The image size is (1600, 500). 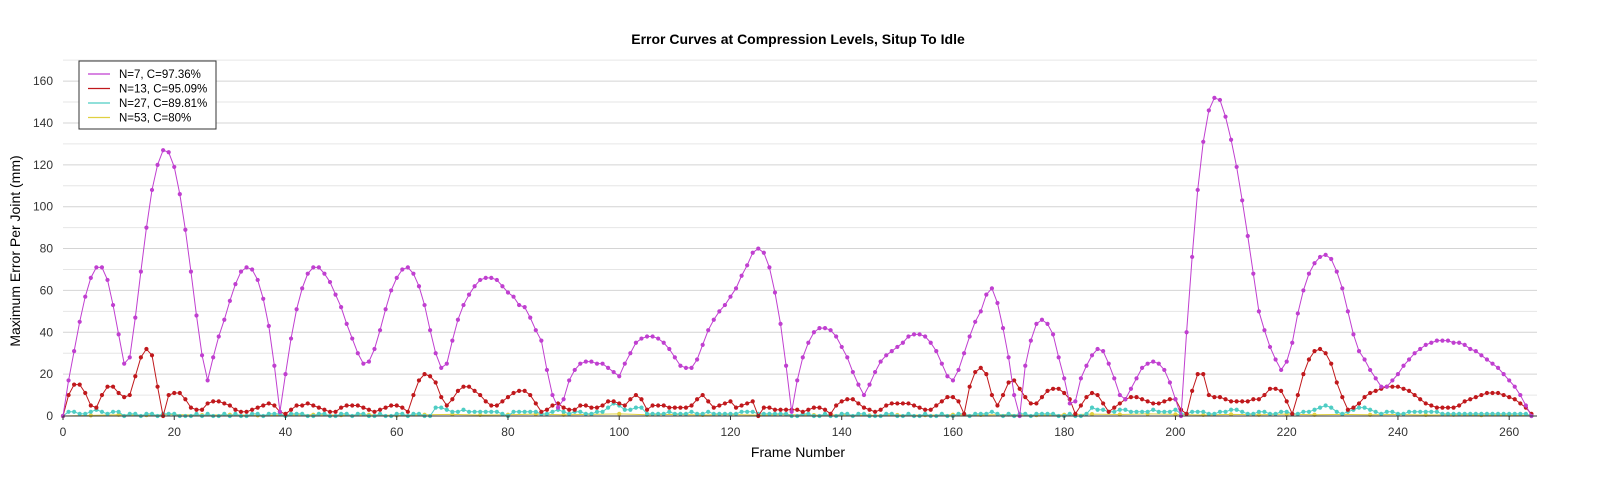 What do you see at coordinates (15, 250) in the screenshot?
I see `y-axis-title: Maximum Error Per Joint (mm)` at bounding box center [15, 250].